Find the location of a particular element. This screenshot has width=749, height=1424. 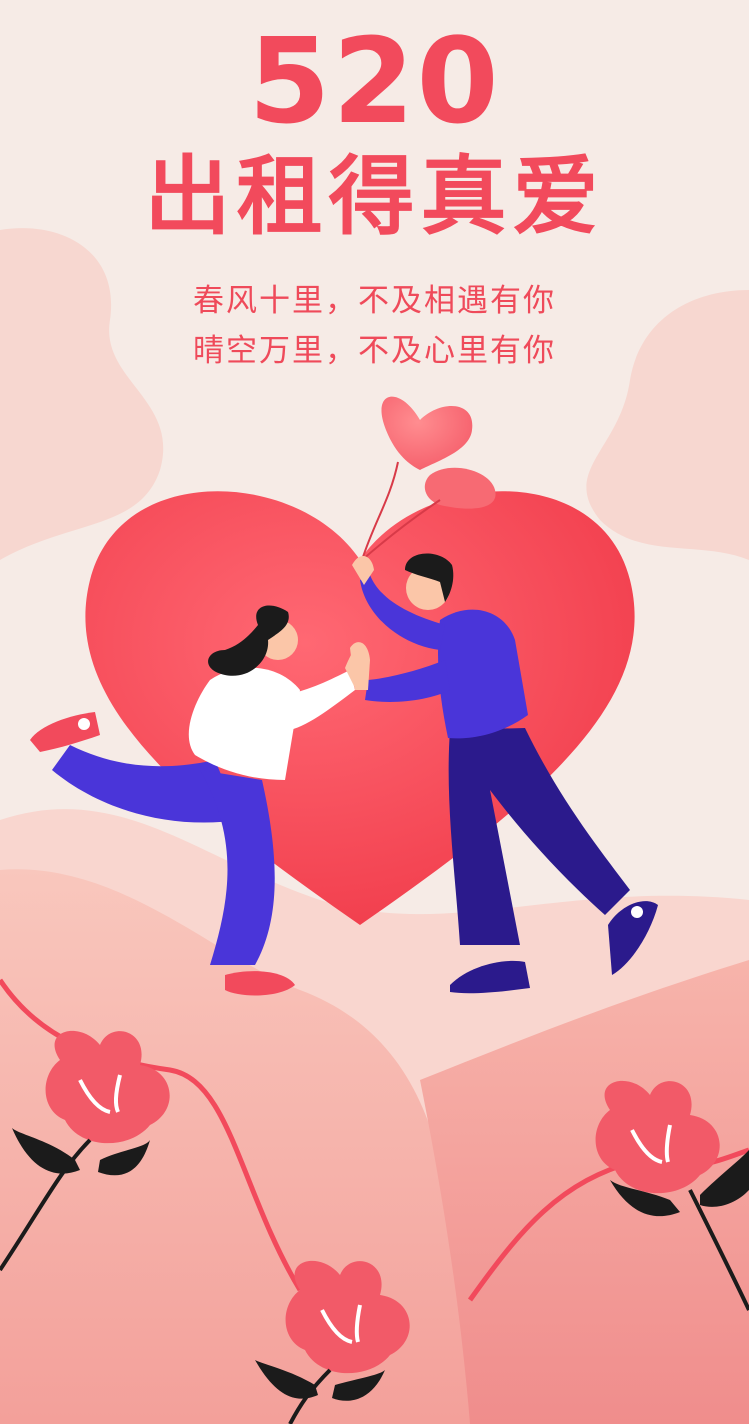

subheadline: 出租得真爱 is located at coordinates (374, 197).